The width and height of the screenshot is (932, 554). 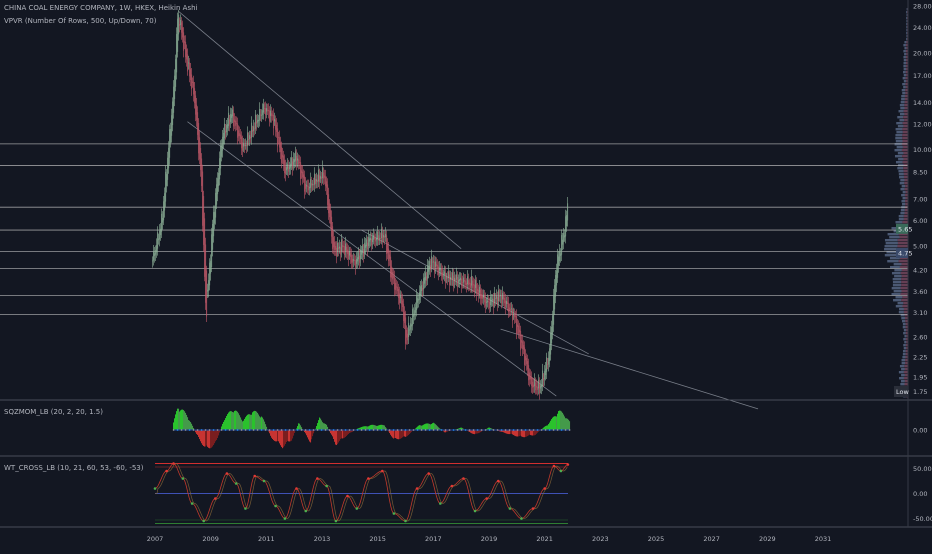 I want to click on time-tick-label: 2029, so click(x=767, y=539).